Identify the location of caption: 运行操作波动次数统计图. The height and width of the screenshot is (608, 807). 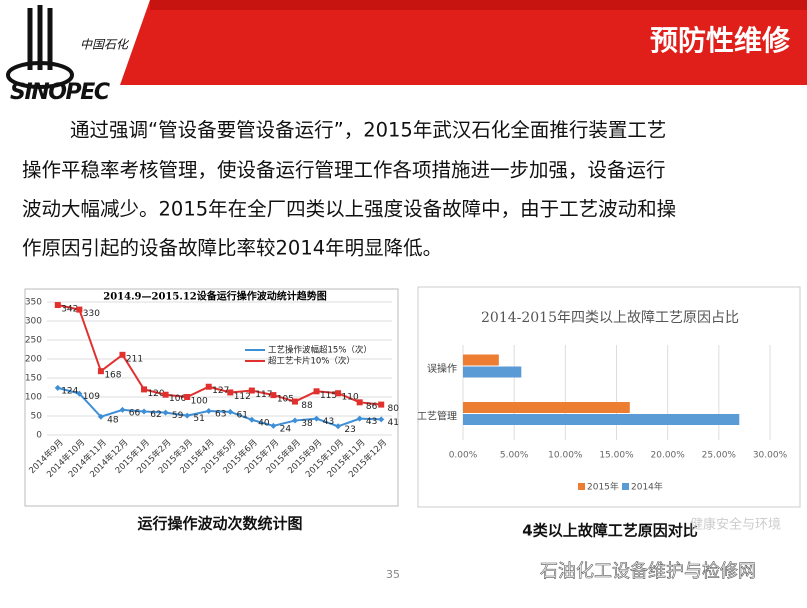
(219, 524).